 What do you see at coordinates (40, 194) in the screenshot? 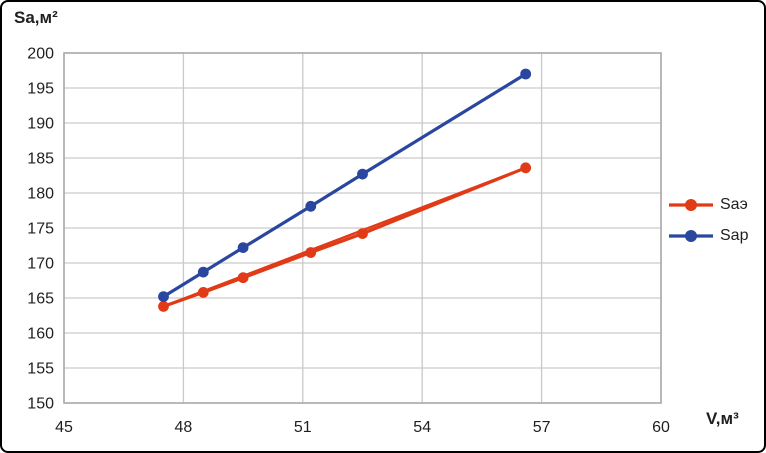
I see `y-tick-label: 180` at bounding box center [40, 194].